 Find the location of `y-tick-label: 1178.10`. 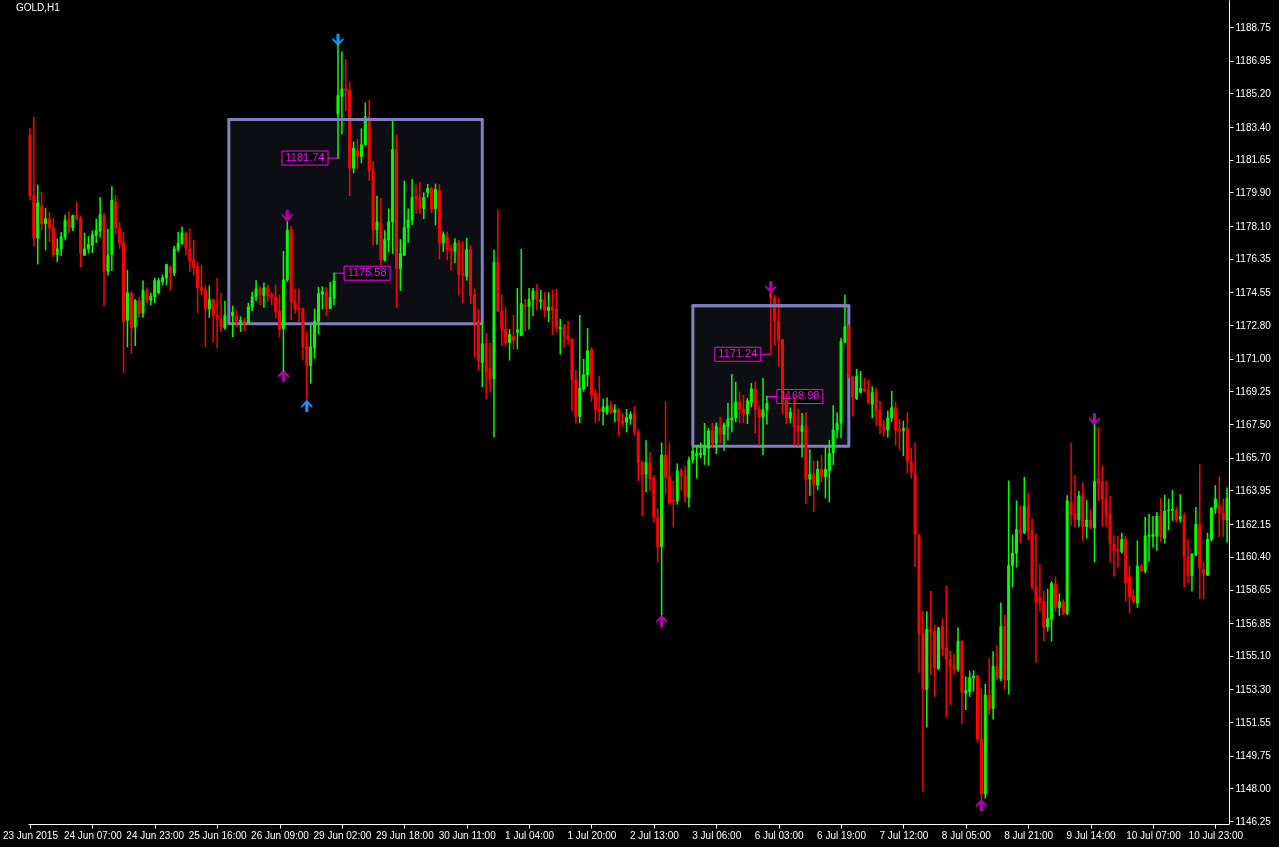

y-tick-label: 1178.10 is located at coordinates (1253, 226).